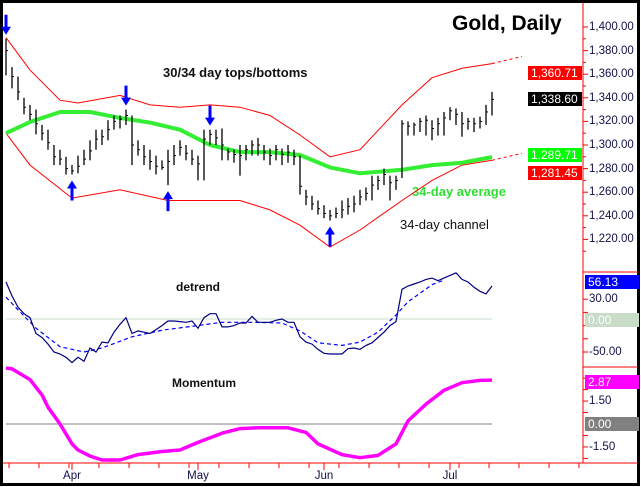 This screenshot has height=487, width=641. I want to click on average-34day-line, so click(249, 143).